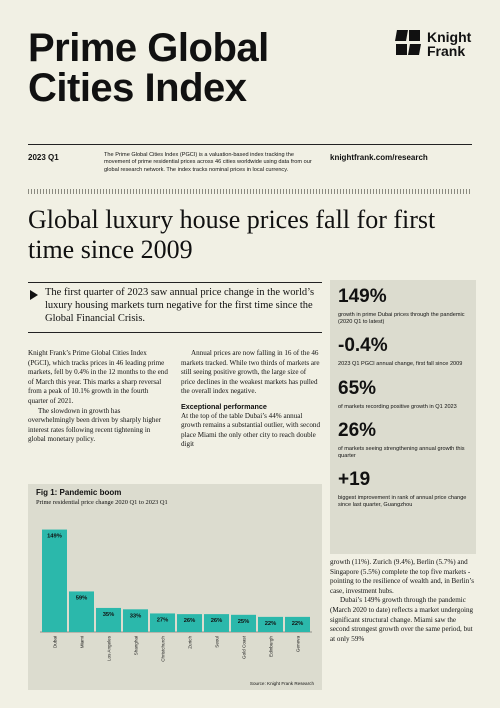  I want to click on chart-bar-dubai, so click(54, 580).